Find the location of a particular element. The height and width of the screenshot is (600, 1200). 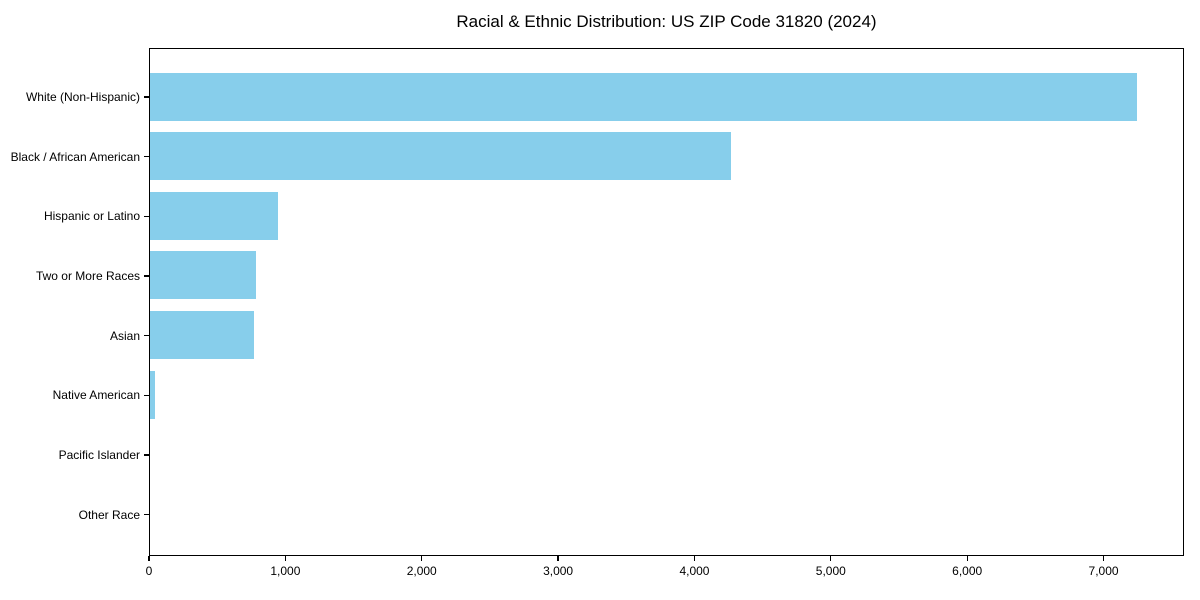

y-axis-category-label: Pacific Islander is located at coordinates (99, 454).